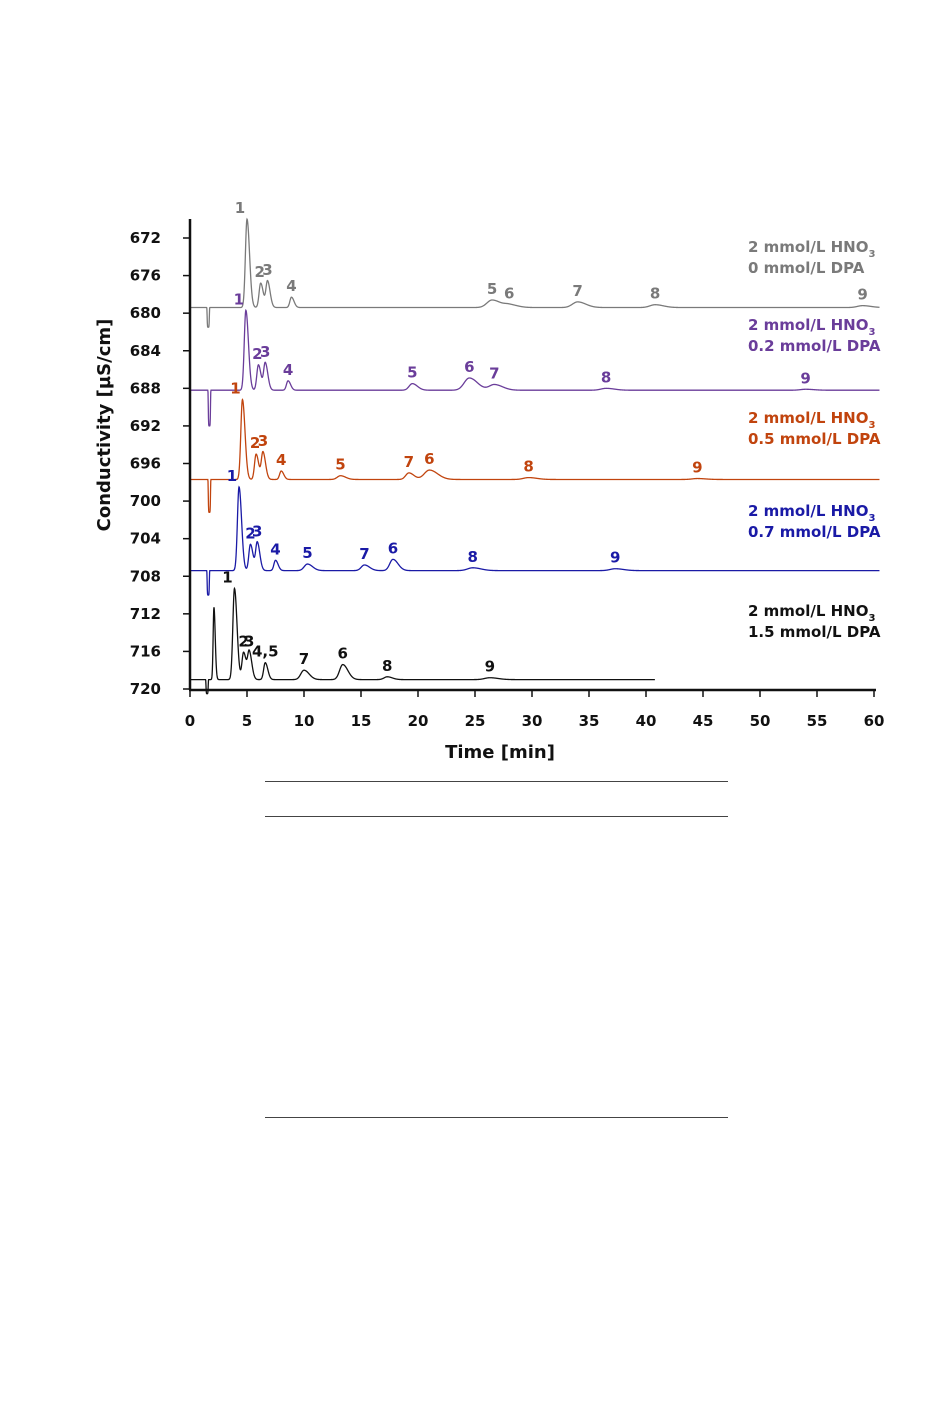  Describe the element at coordinates (145, 238) in the screenshot. I see `y-tick-label: 672` at that location.